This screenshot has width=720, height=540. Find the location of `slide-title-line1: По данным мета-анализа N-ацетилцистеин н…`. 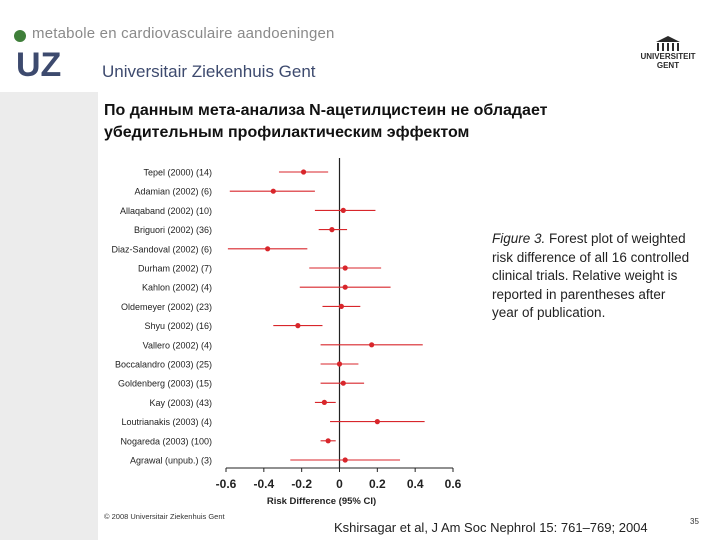

slide-title-line1: По данным мета-анализа N-ацетилцистеин н… is located at coordinates (326, 110).